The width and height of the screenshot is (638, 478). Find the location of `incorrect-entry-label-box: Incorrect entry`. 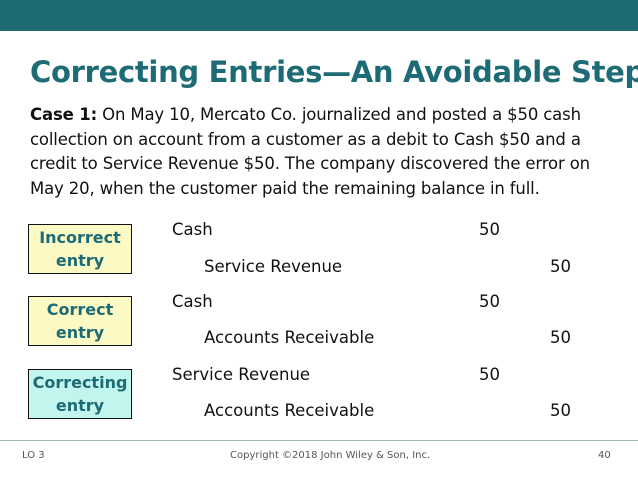

incorrect-entry-label-box: Incorrect entry is located at coordinates (80, 249).